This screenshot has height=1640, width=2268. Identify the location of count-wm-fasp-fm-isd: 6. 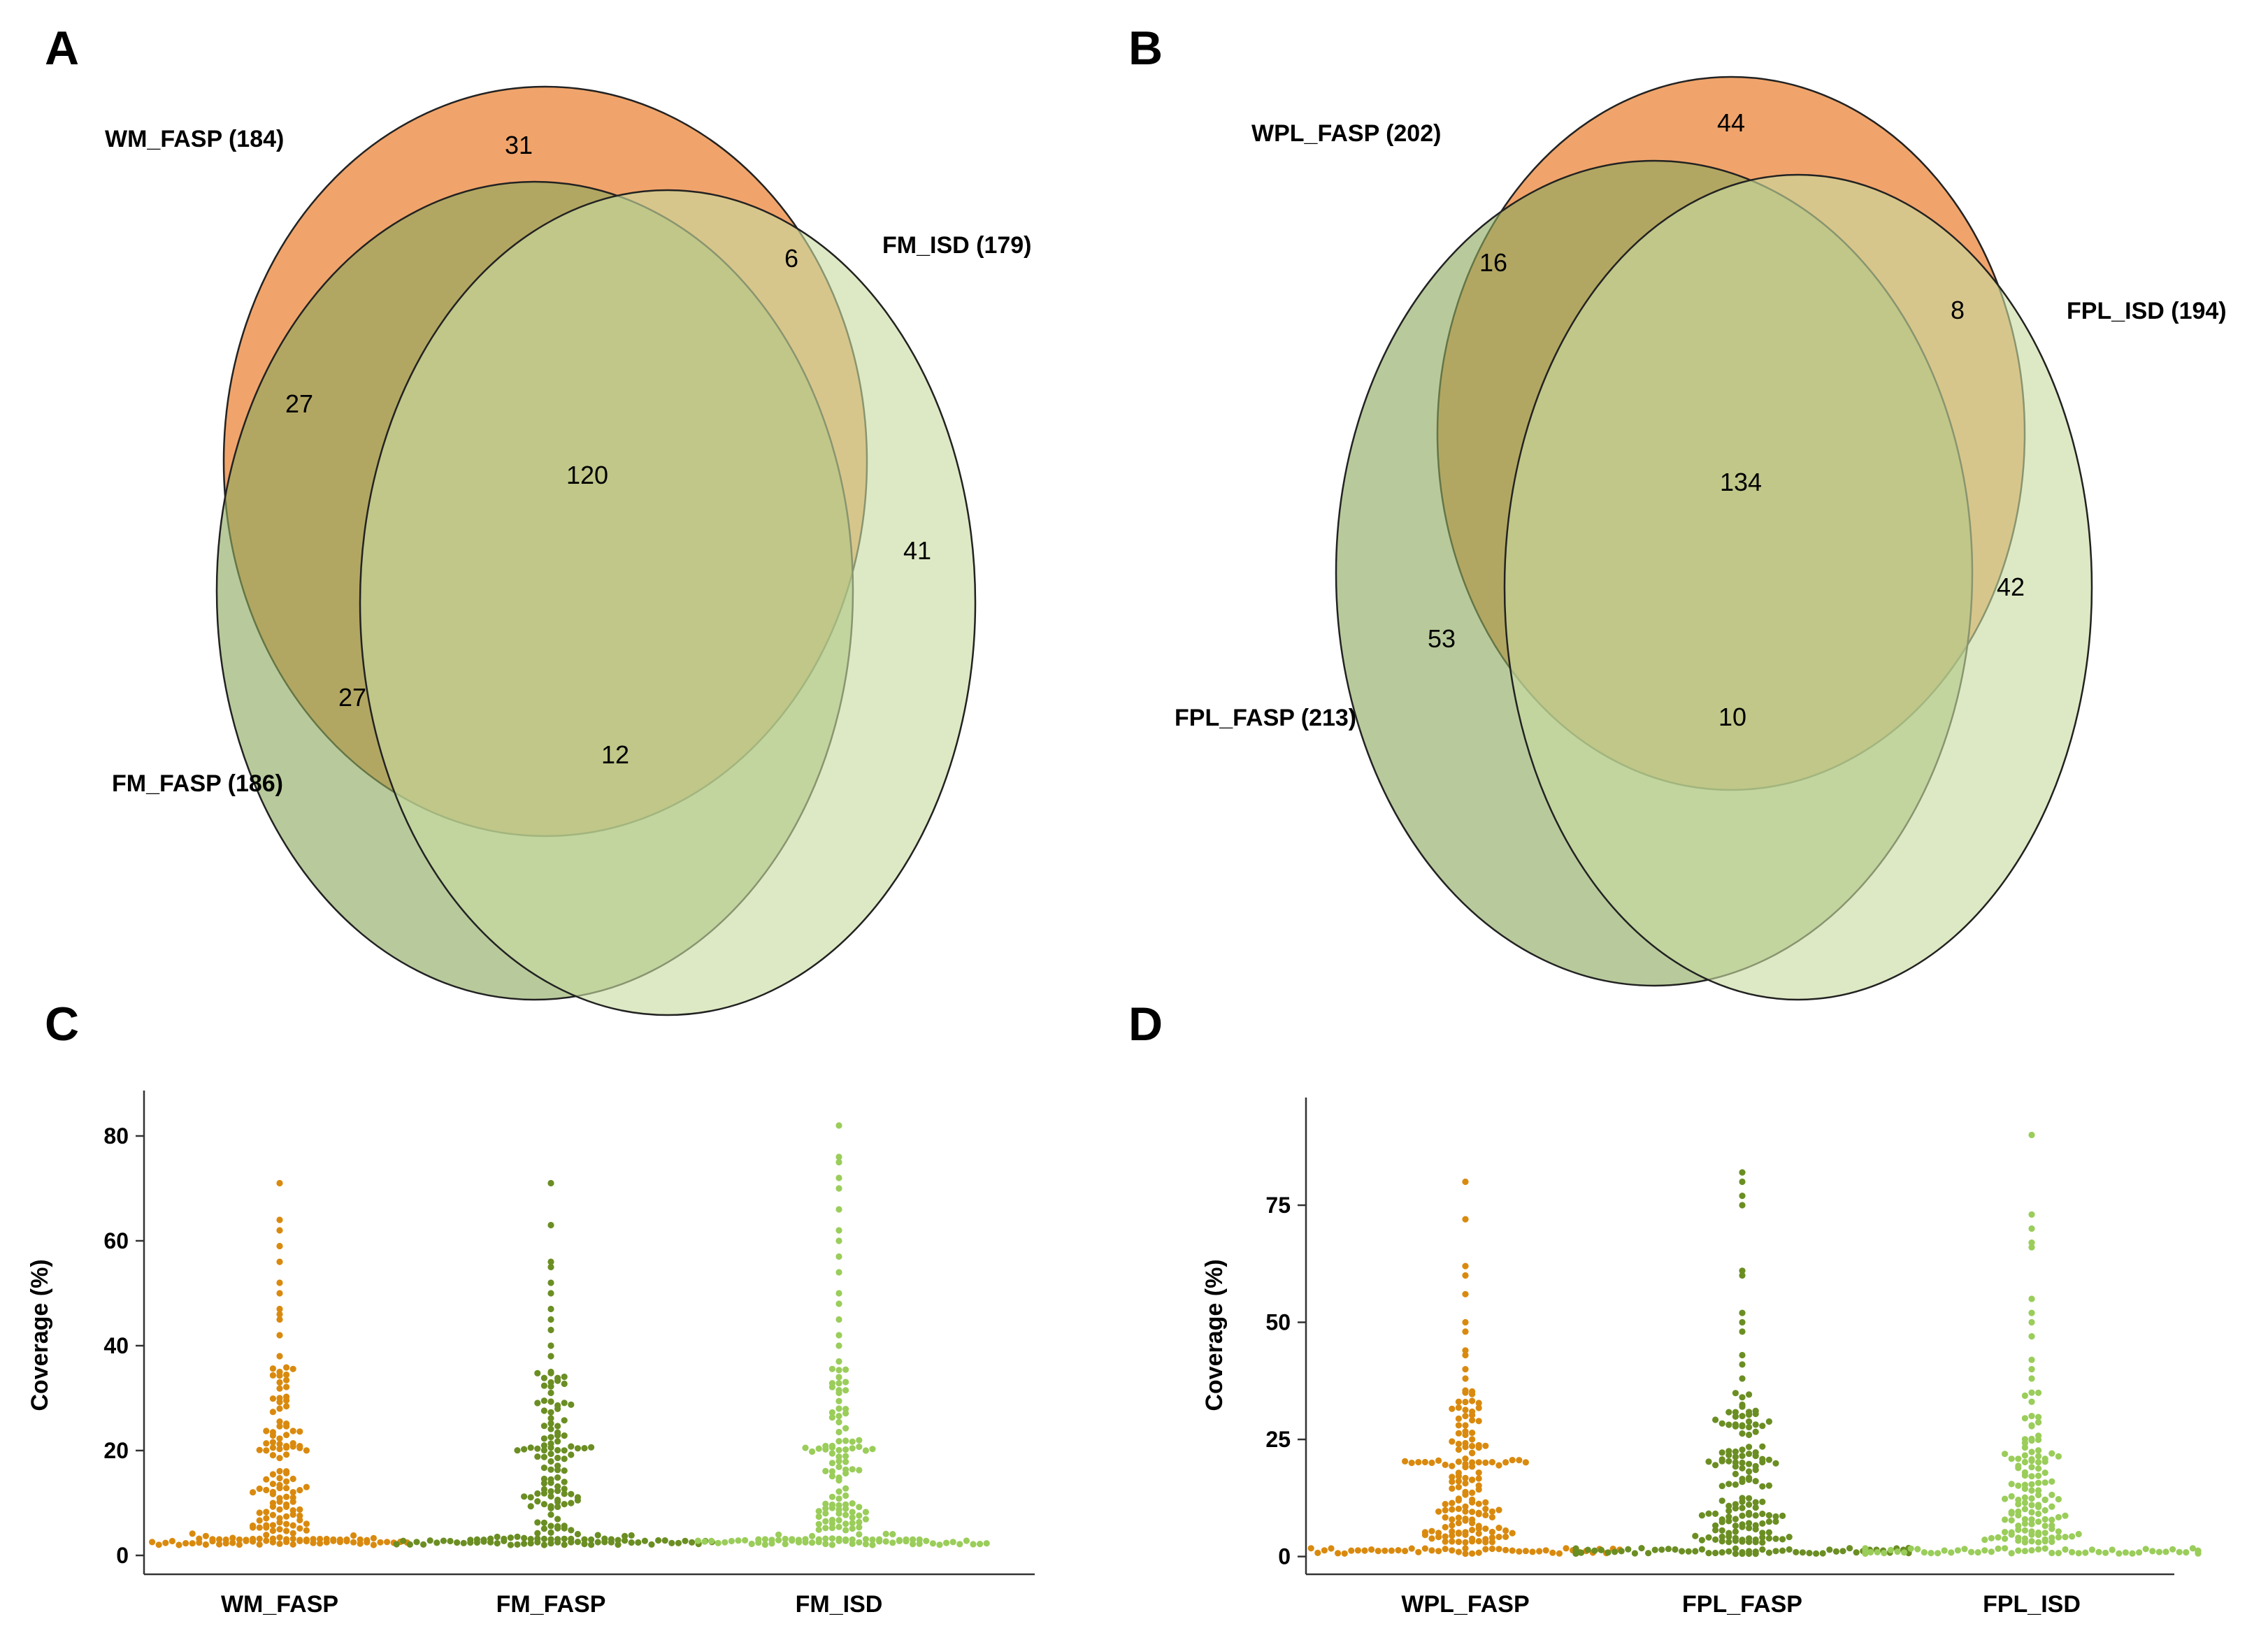
(791, 258).